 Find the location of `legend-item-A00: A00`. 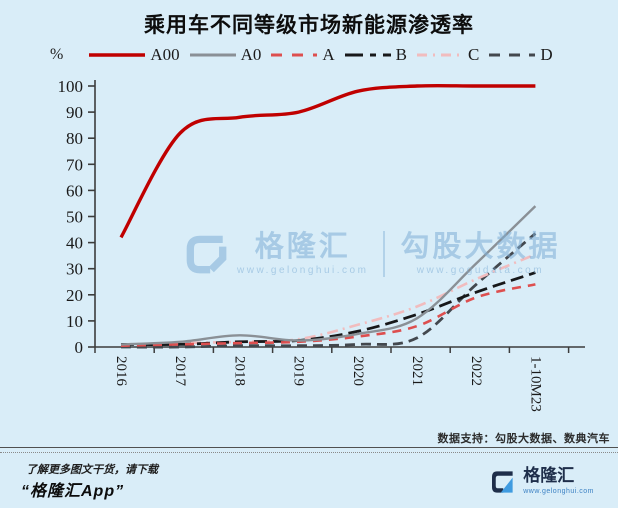

legend-item-A00: A00 is located at coordinates (134, 55).